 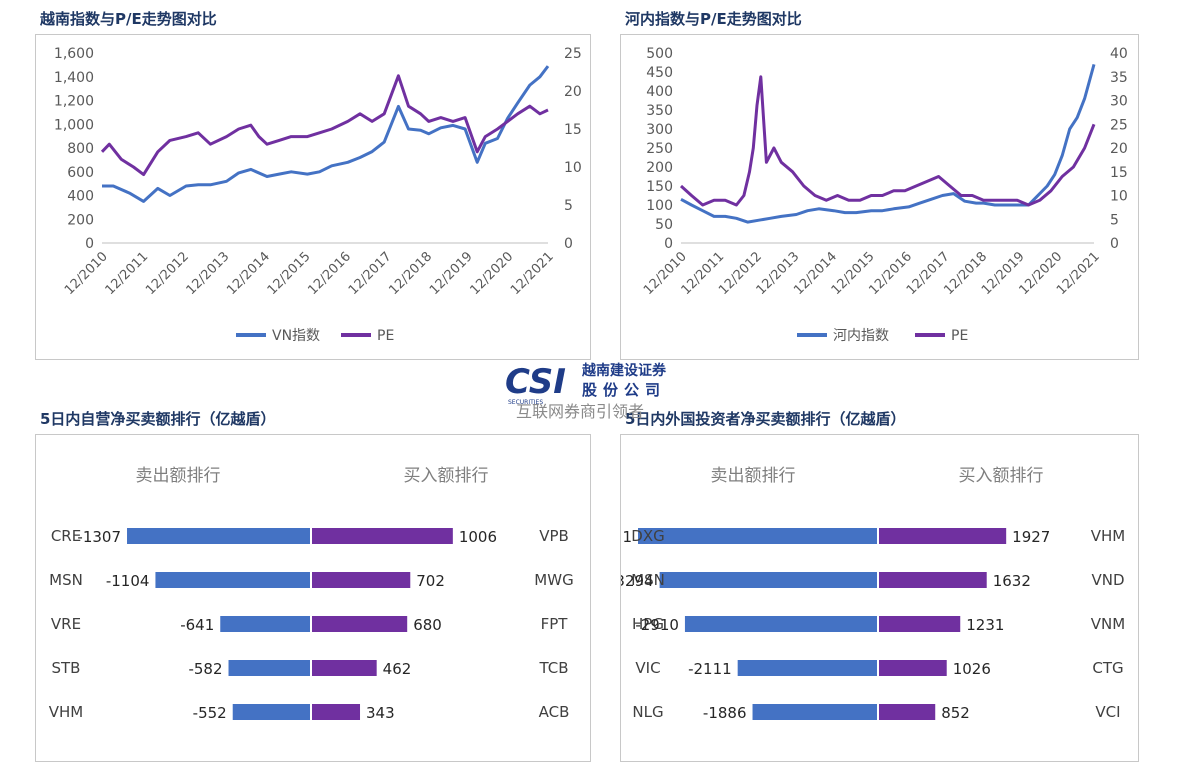 I want to click on sell-stock-code: VHM, so click(x=66, y=712).